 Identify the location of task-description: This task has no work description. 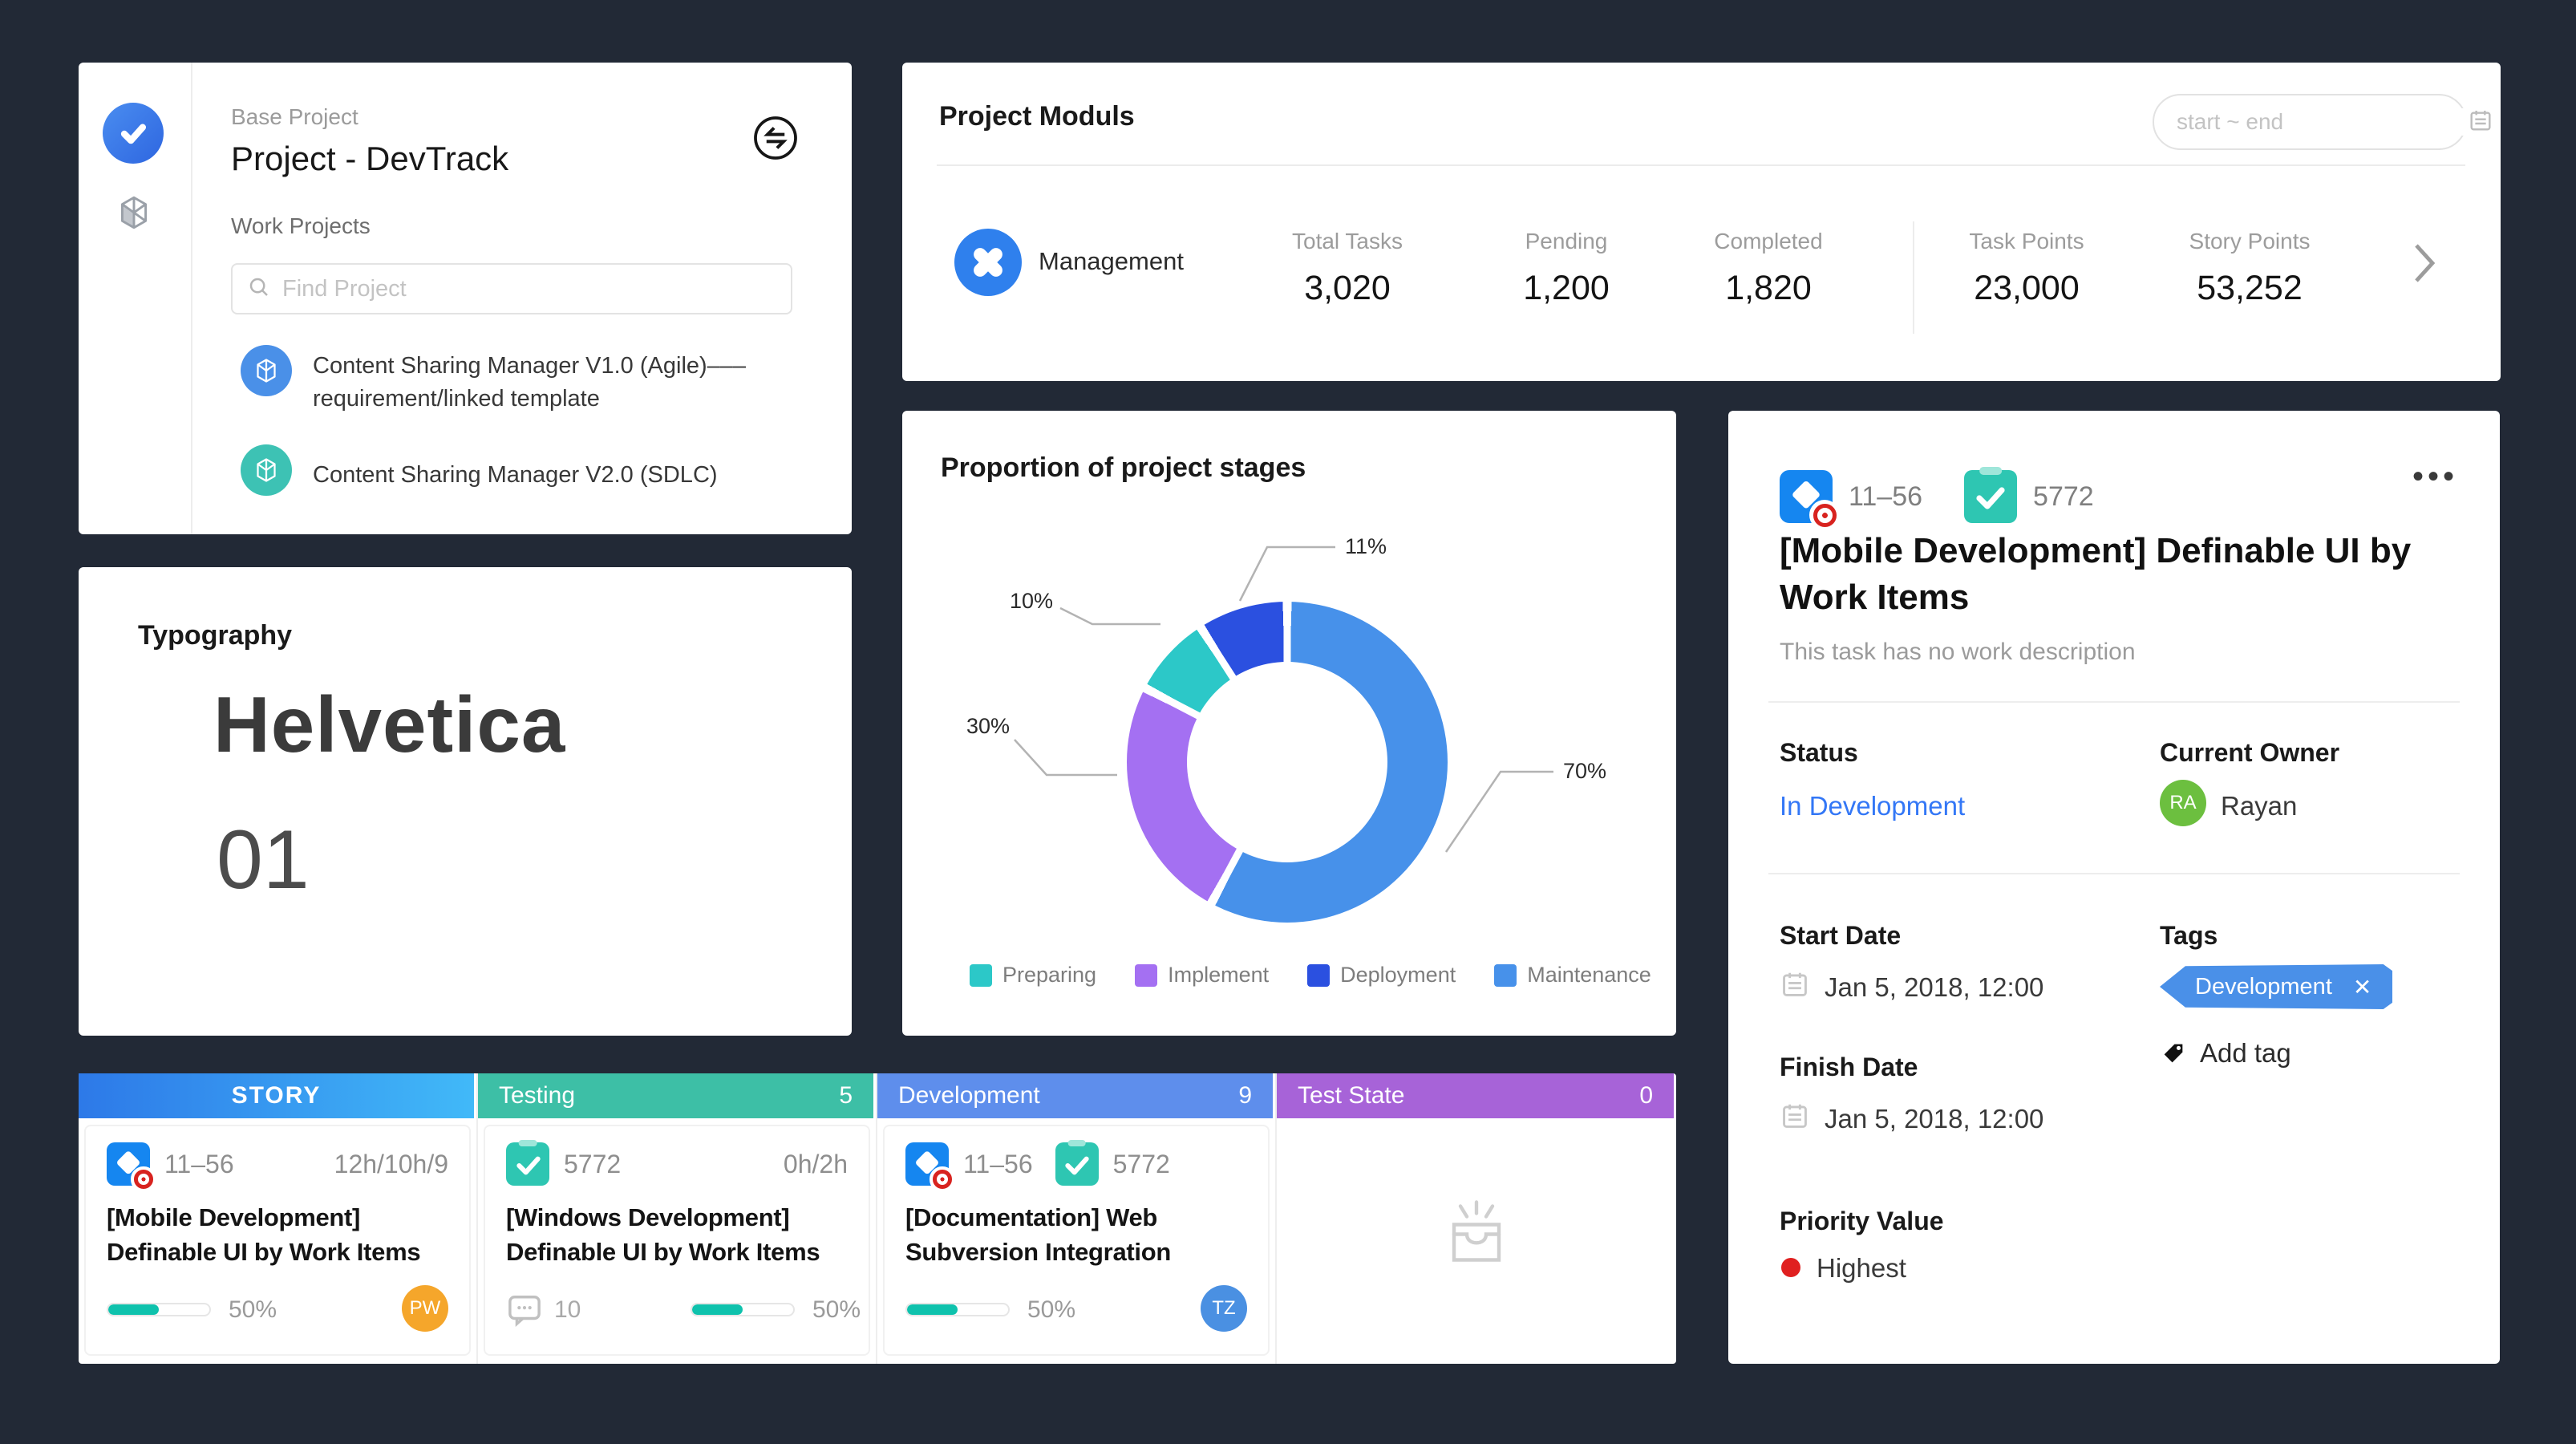
(1958, 652).